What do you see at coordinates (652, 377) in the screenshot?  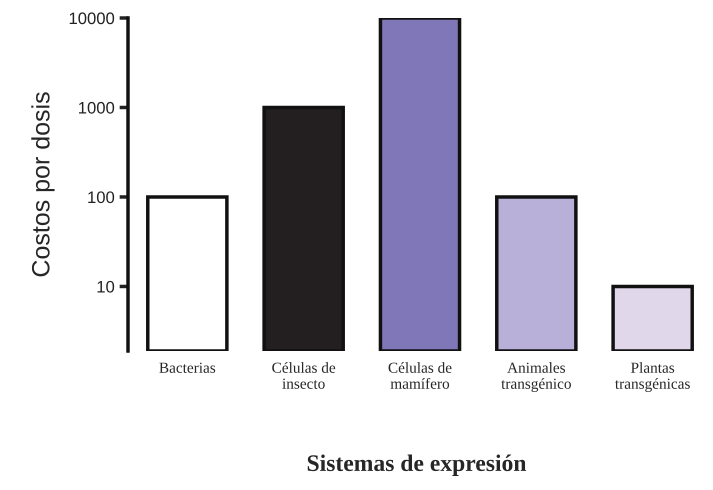 I see `x-tick-label: Plantas transgénicas` at bounding box center [652, 377].